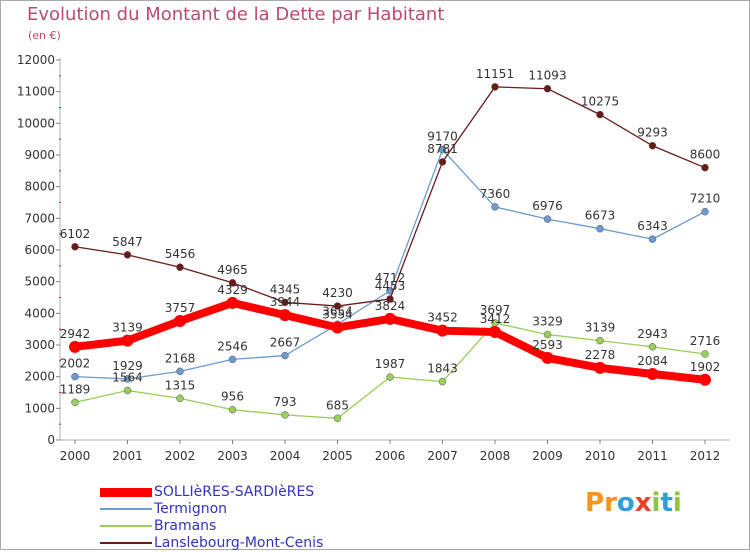 Image resolution: width=750 pixels, height=552 pixels. What do you see at coordinates (39, 313) in the screenshot?
I see `y-tick-label: 4000` at bounding box center [39, 313].